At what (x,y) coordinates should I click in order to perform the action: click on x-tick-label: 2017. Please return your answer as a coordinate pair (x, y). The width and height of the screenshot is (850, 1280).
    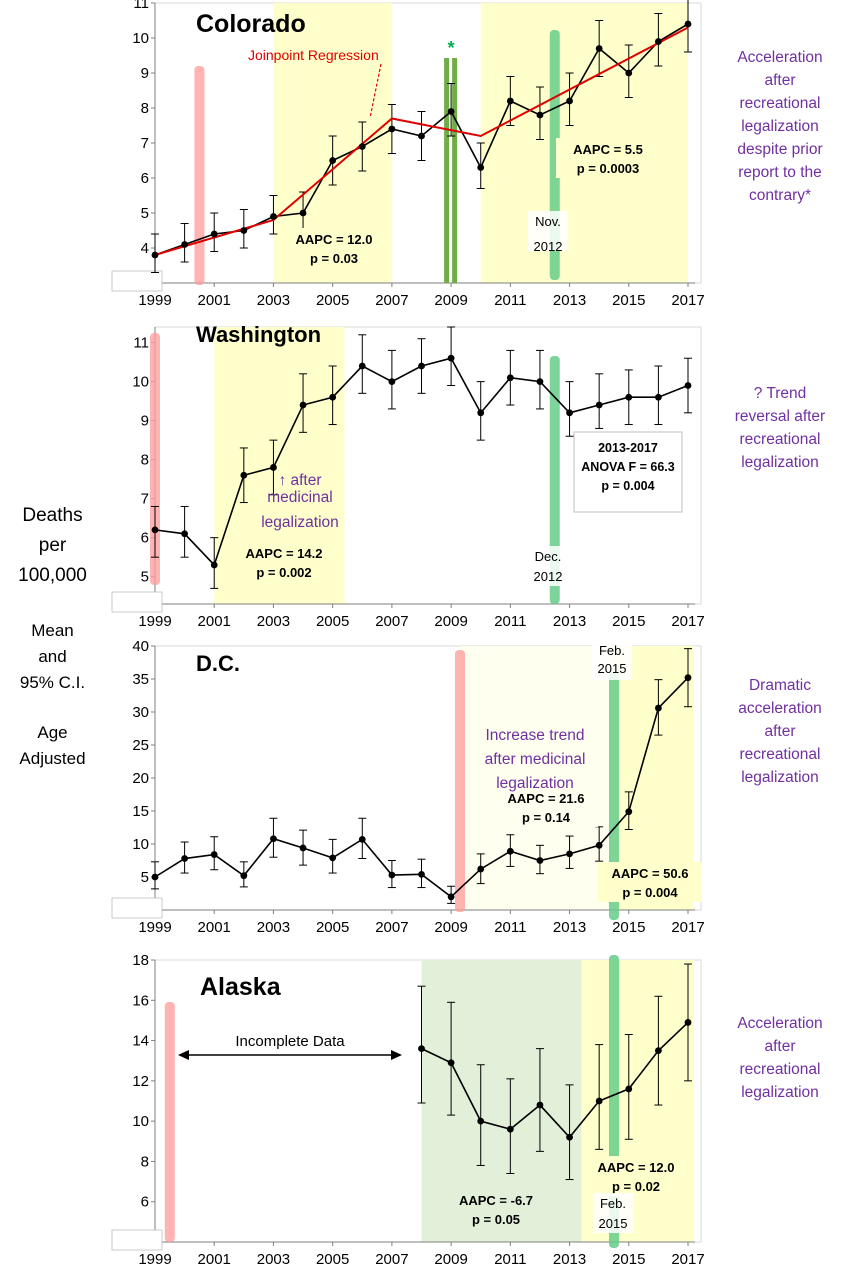
    Looking at the image, I should click on (687, 1259).